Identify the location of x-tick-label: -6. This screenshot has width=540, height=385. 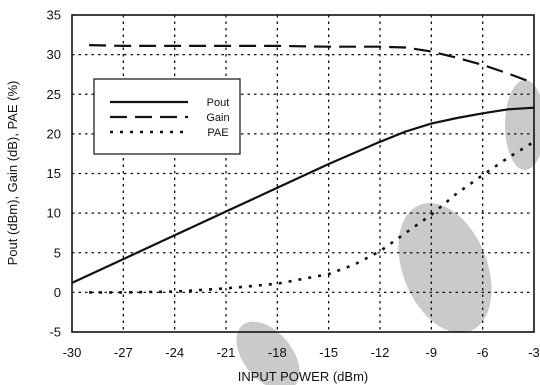
(483, 352).